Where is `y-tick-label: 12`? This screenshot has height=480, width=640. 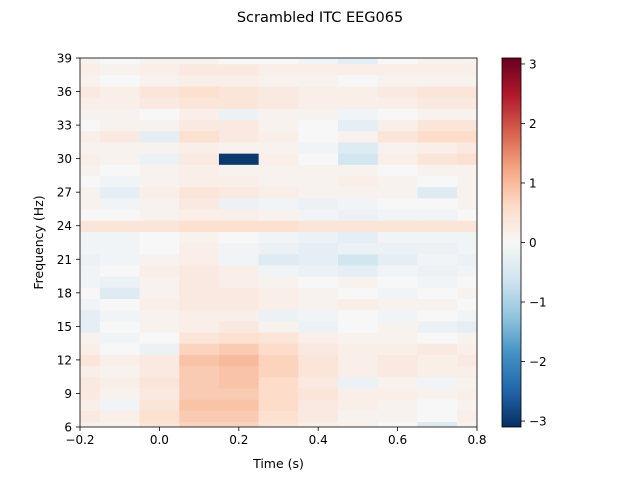
y-tick-label: 12 is located at coordinates (64, 360).